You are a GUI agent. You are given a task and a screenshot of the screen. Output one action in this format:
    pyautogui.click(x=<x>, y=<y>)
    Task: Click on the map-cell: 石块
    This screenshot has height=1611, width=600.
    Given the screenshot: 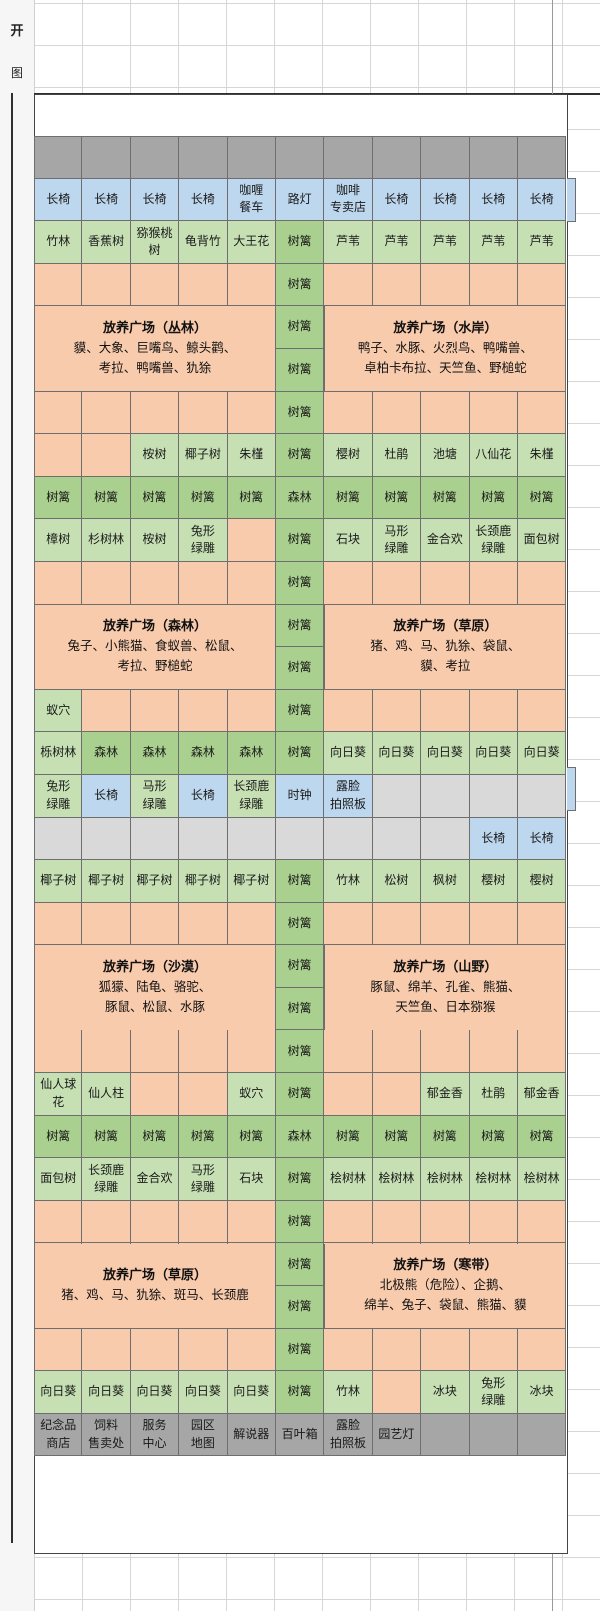 What is the action you would take?
    pyautogui.click(x=348, y=540)
    